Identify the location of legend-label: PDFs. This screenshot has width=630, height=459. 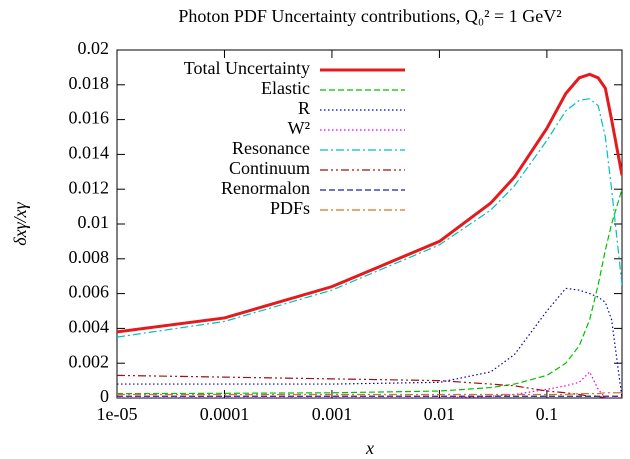
(290, 208).